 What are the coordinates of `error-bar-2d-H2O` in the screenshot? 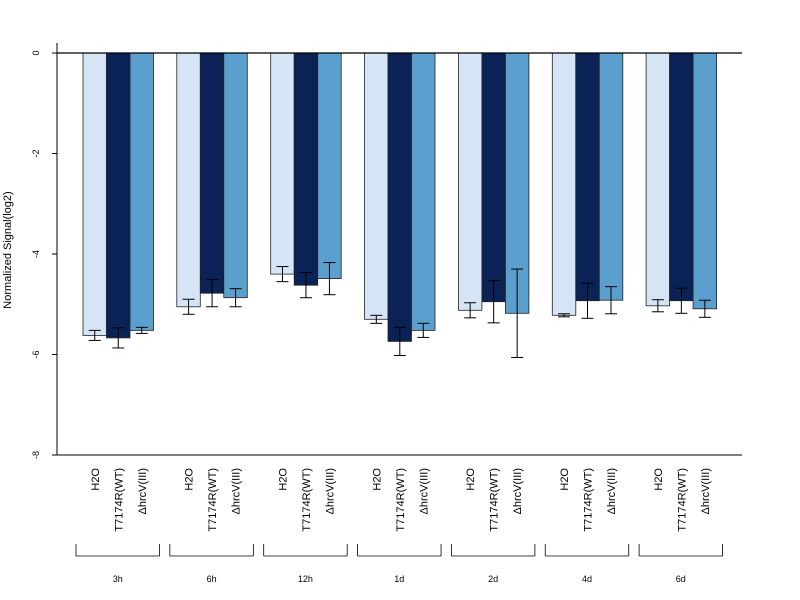 It's located at (470, 310).